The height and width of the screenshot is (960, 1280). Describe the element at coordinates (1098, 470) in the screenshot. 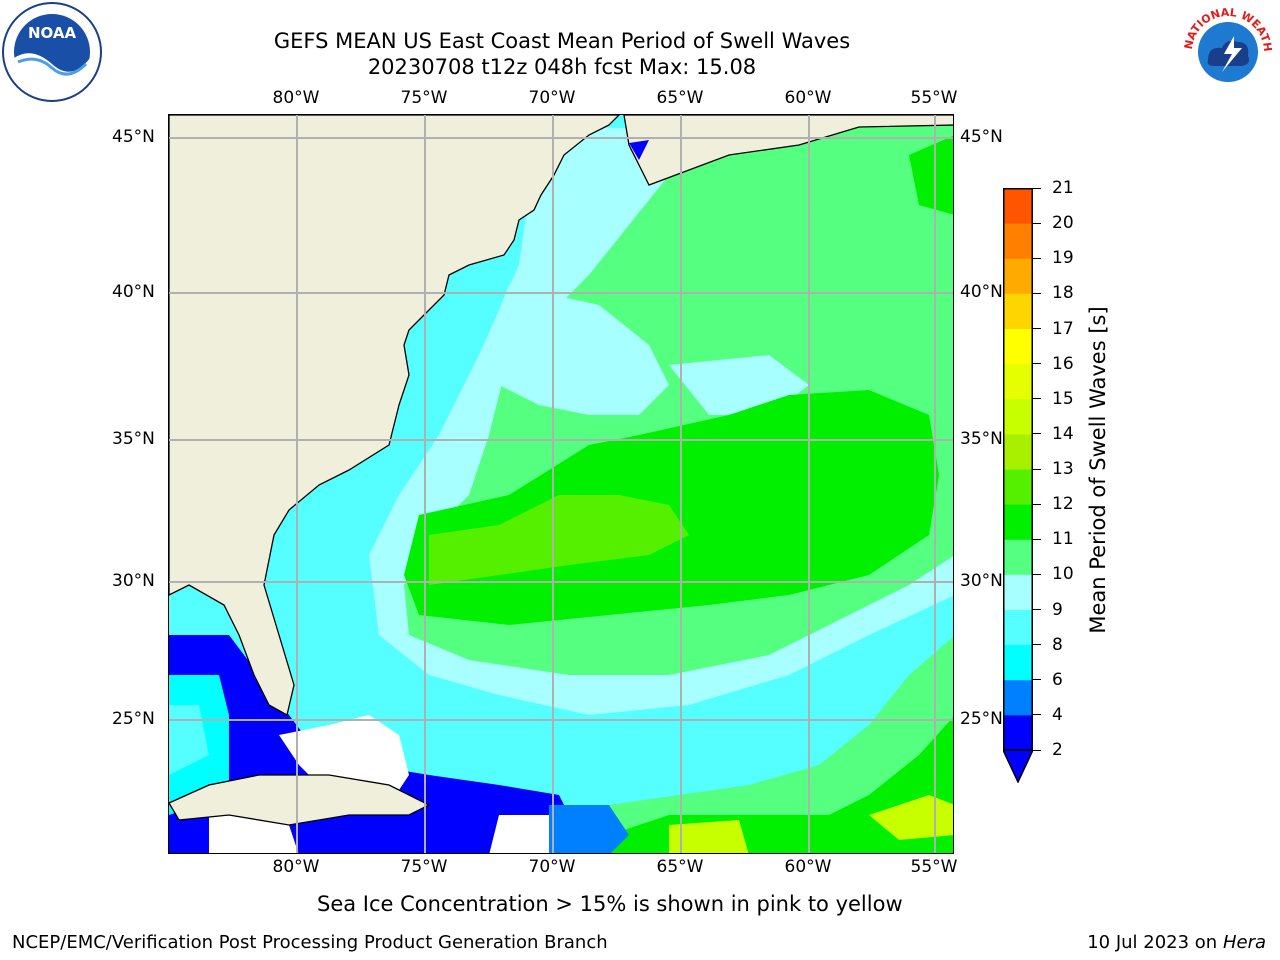

I see `colorbar-title: Mean Period of Swell Waves [s]` at that location.